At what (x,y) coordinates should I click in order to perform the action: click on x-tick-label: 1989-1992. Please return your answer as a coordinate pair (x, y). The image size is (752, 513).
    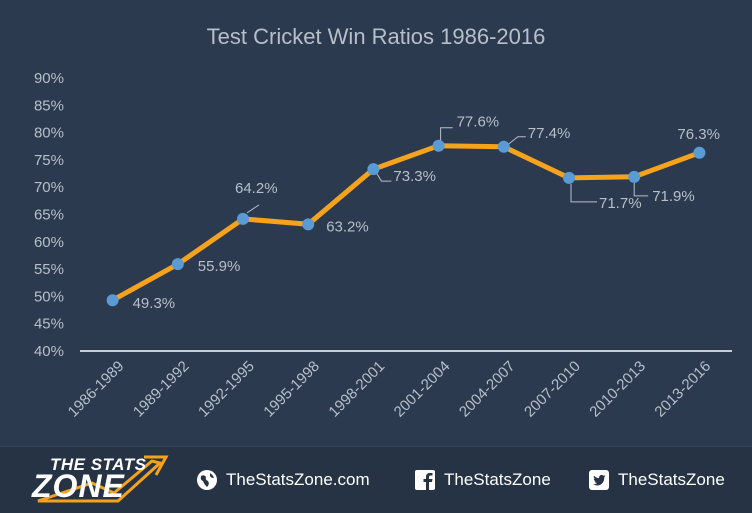
    Looking at the image, I should click on (161, 389).